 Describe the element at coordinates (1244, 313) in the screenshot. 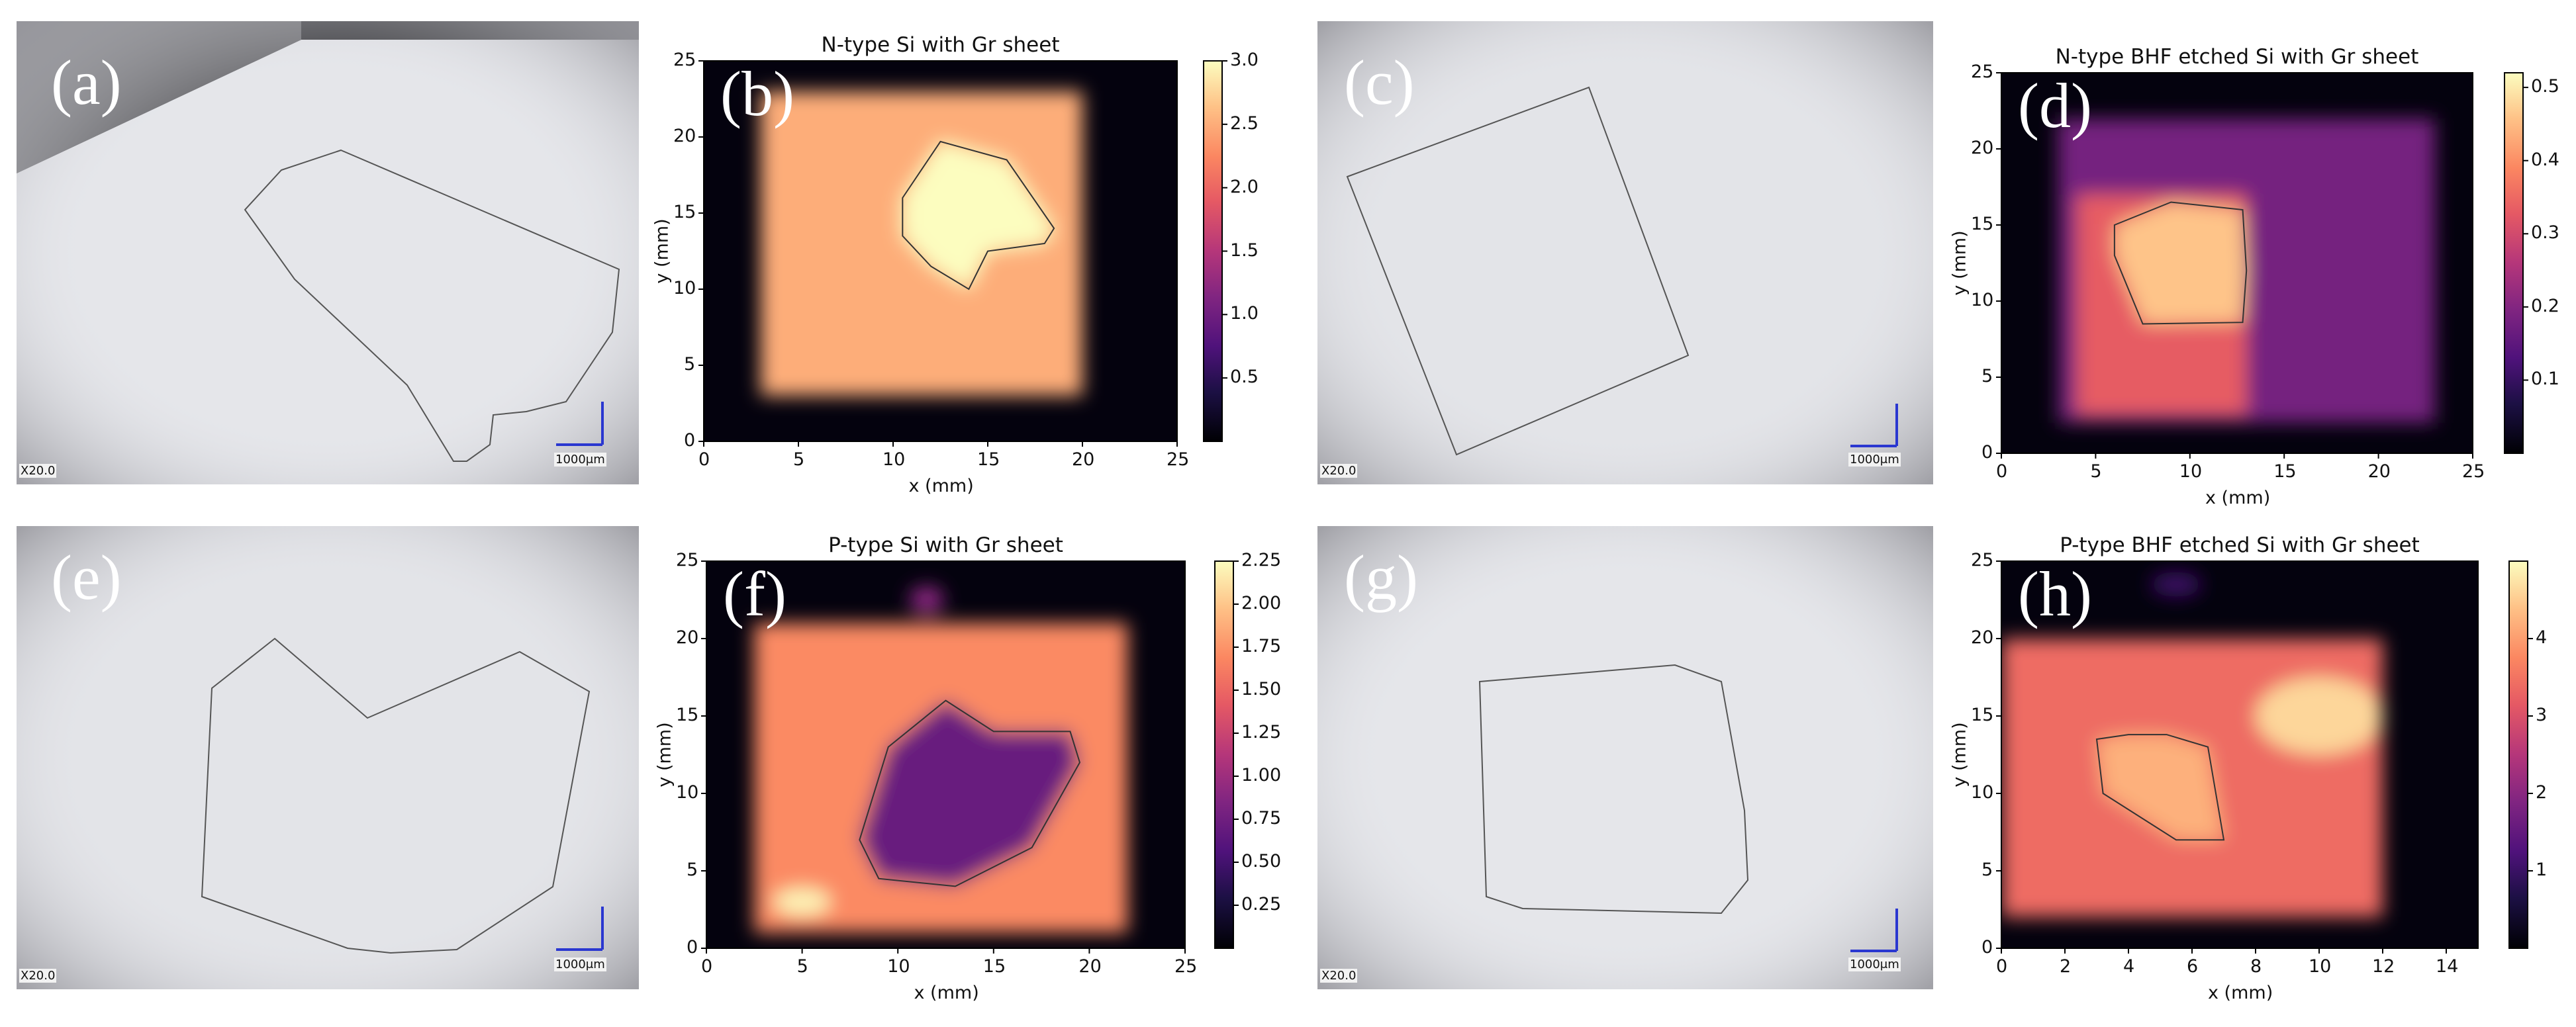

I see `colorbar-tick-label: 1.0` at that location.